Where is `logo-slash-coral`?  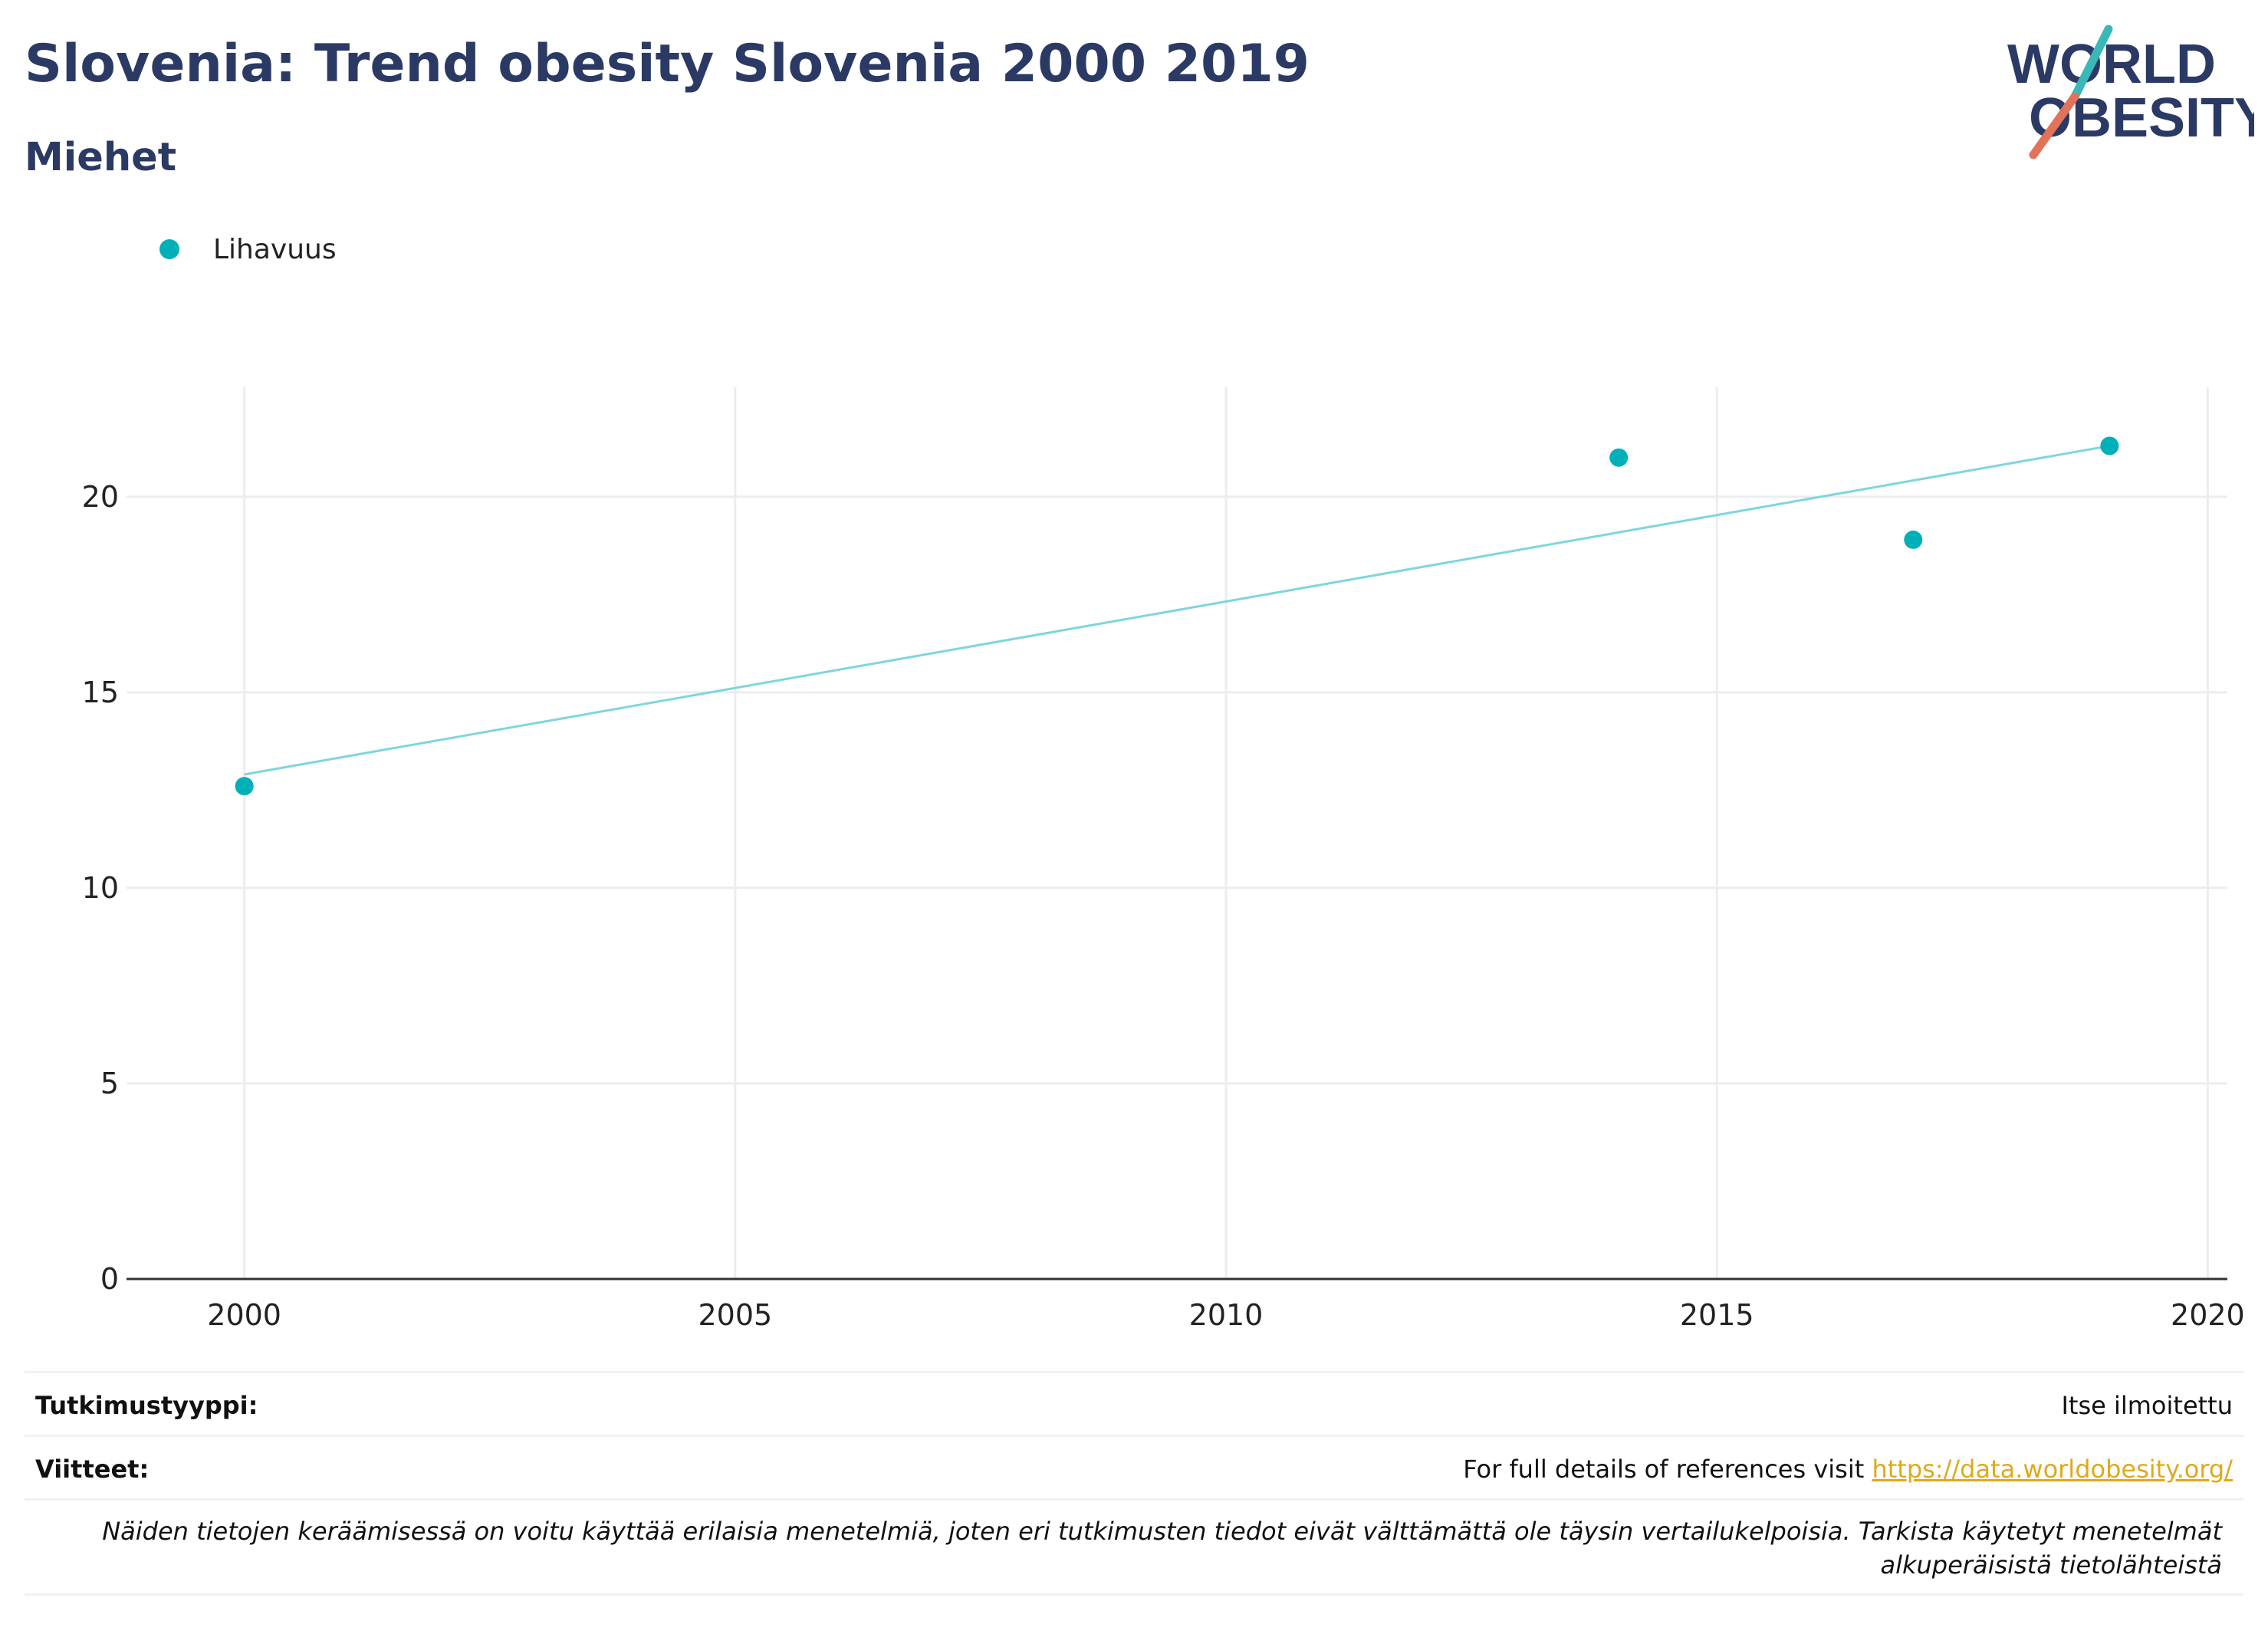 logo-slash-coral is located at coordinates (2054, 126).